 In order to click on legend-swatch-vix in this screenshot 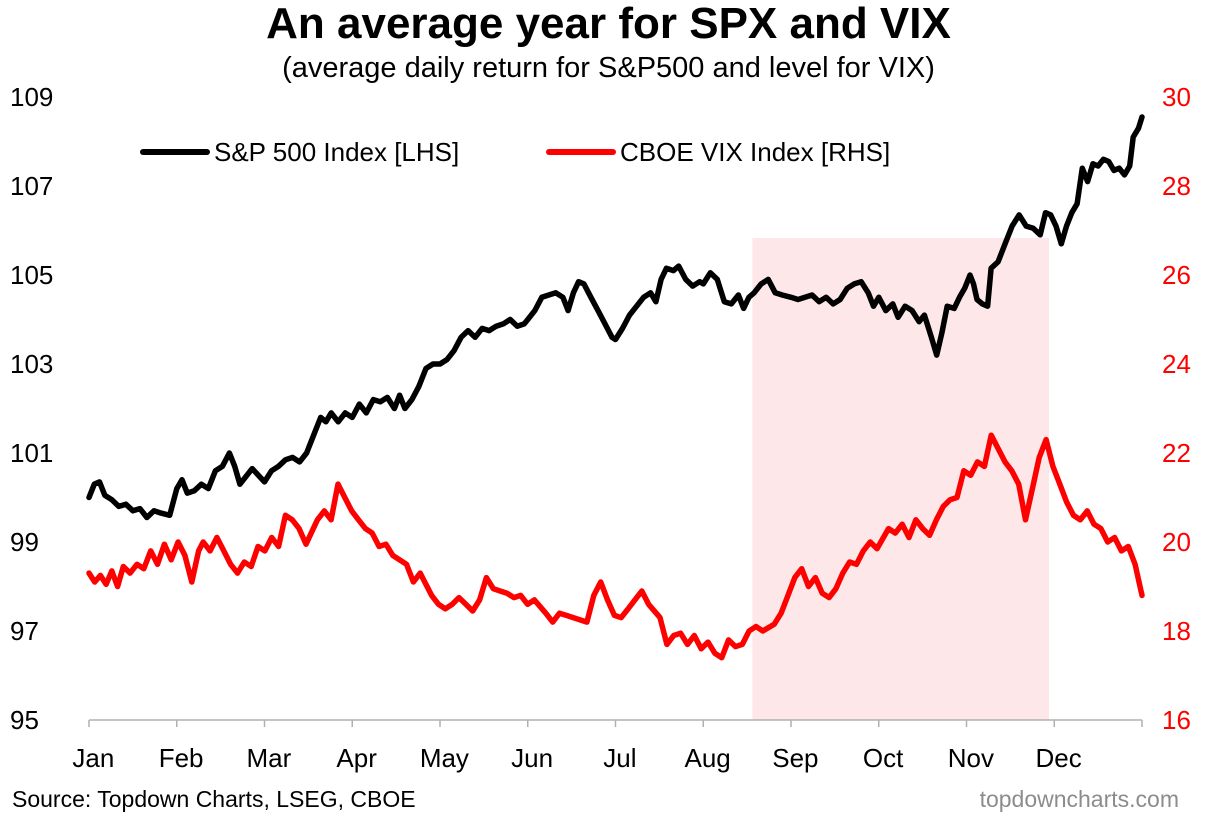, I will do `click(581, 152)`.